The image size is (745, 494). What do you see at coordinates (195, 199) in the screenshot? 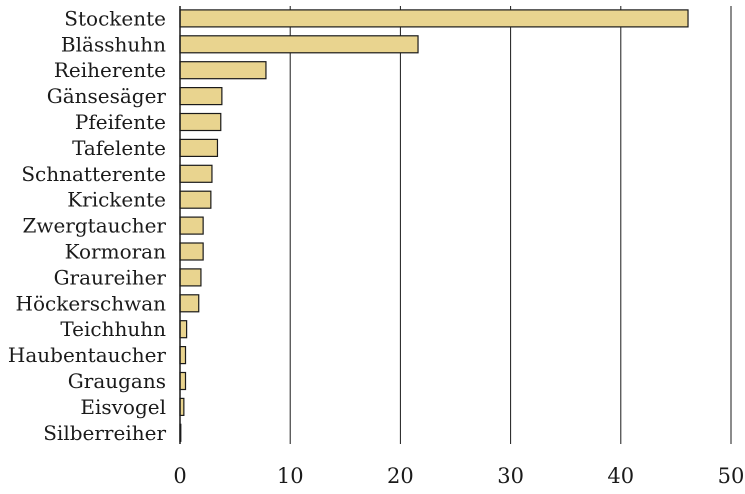
I see `bar-krickente` at bounding box center [195, 199].